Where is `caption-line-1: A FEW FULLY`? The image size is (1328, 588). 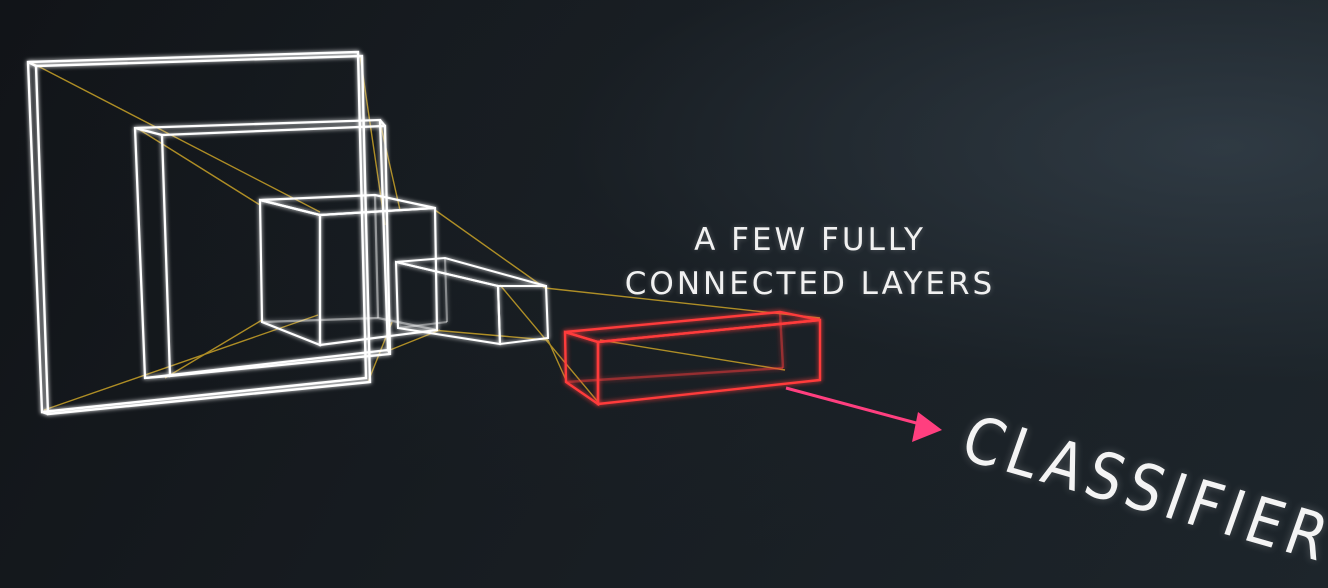
caption-line-1: A FEW FULLY is located at coordinates (810, 240).